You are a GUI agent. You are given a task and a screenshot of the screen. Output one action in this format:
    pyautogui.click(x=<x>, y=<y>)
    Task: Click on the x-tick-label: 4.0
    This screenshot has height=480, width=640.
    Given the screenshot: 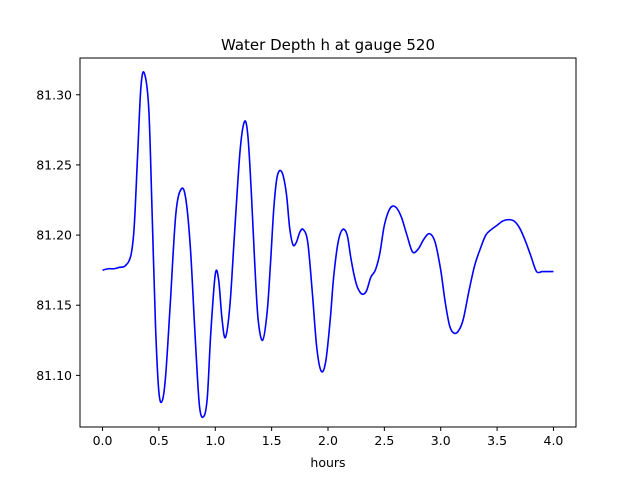 What is the action you would take?
    pyautogui.click(x=554, y=440)
    